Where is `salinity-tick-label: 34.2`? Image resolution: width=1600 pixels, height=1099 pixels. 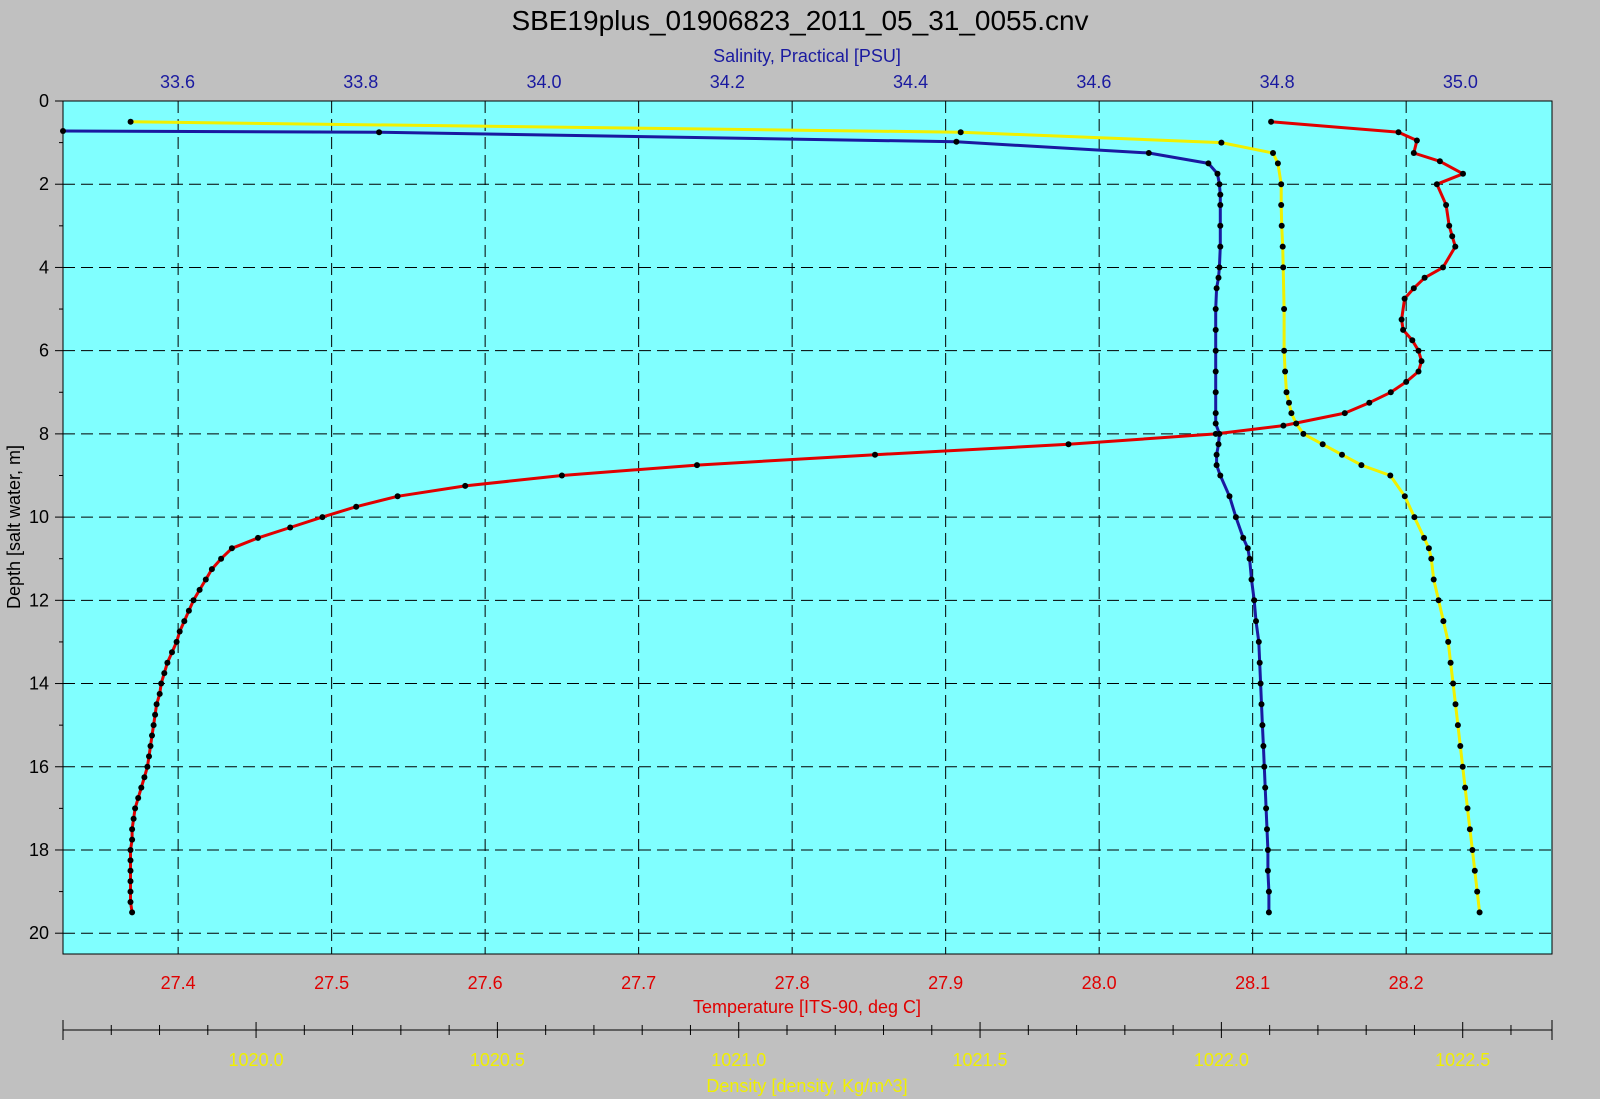 salinity-tick-label: 34.2 is located at coordinates (727, 82).